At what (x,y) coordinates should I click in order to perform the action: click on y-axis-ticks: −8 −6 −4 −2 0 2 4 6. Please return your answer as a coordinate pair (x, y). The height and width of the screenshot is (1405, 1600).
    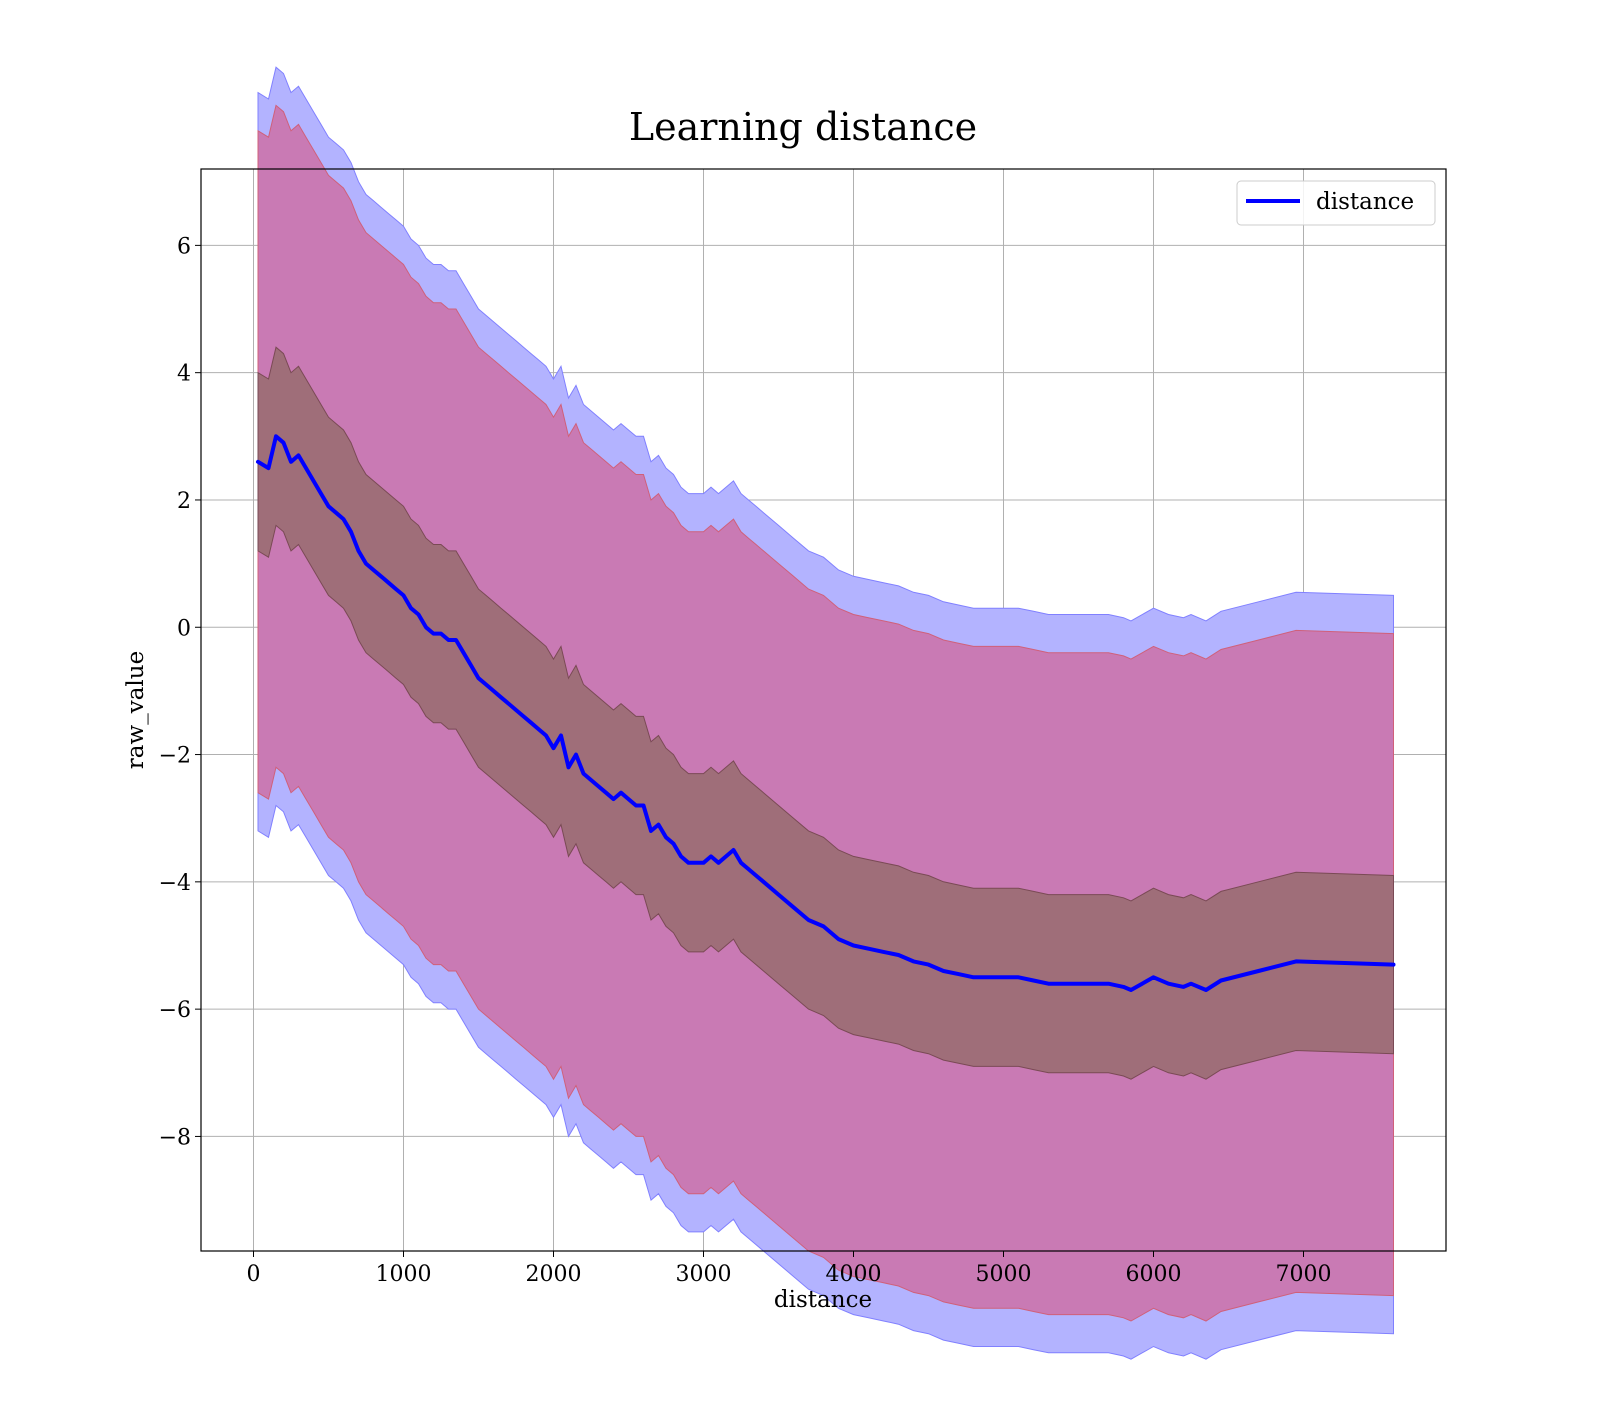
    Looking at the image, I should click on (180, 692).